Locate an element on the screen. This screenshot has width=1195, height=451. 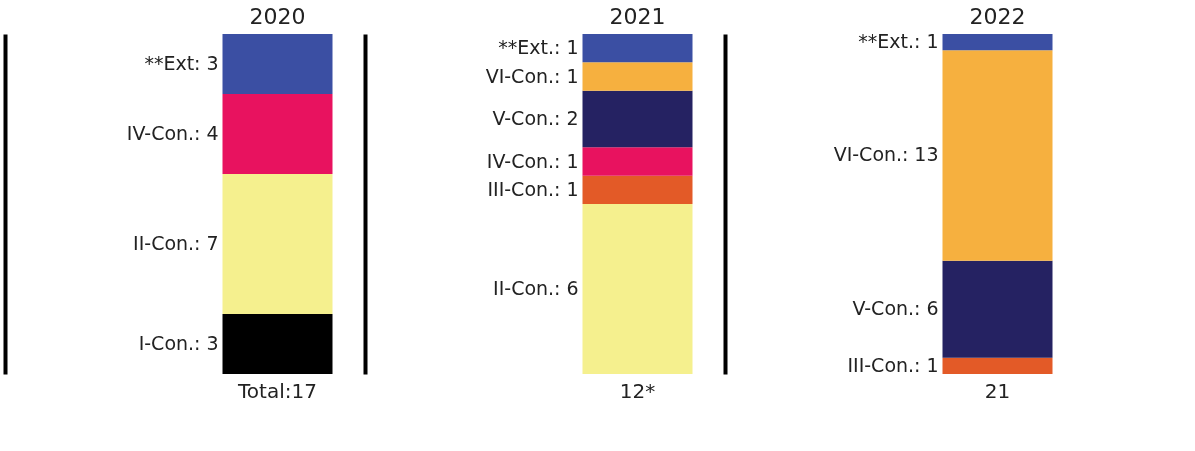
data-label: 7 is located at coordinates (212, 243).